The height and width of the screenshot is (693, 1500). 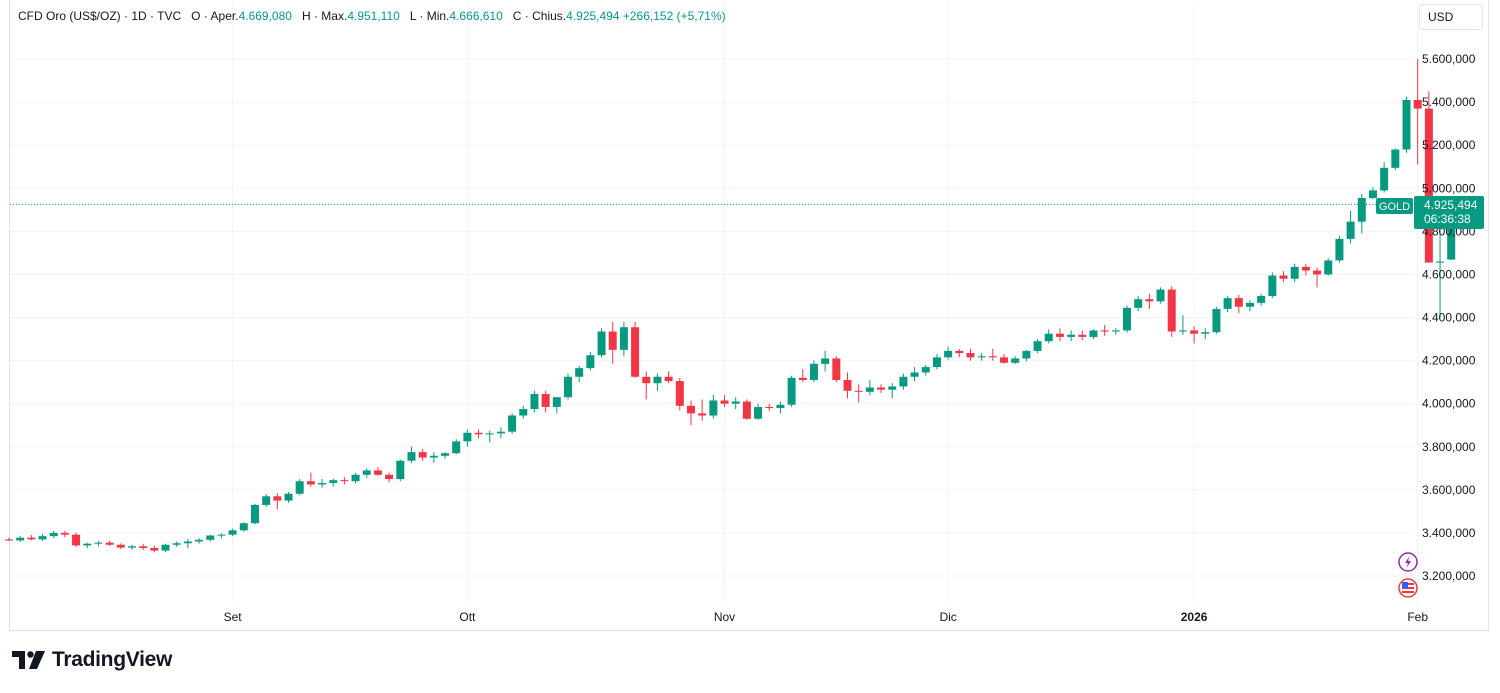 I want to click on tradingview-logo: TradingView, so click(x=92, y=660).